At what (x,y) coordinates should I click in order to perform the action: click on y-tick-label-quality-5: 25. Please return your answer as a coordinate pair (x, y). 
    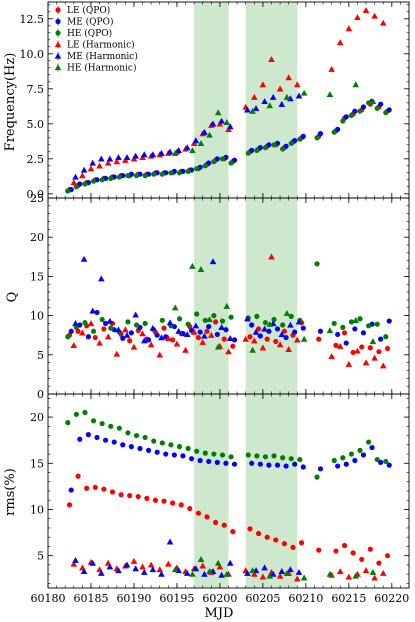
    Looking at the image, I should click on (37, 198).